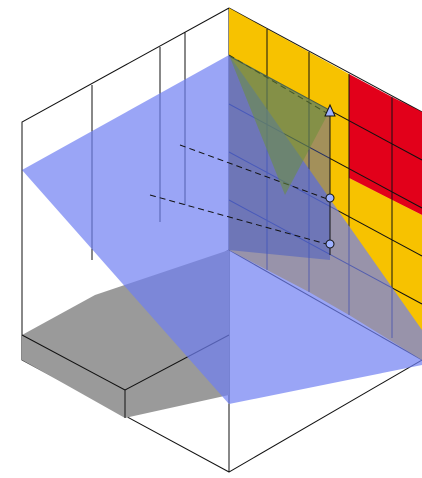  What do you see at coordinates (407, 156) in the screenshot?
I see `grid-column-5-red` at bounding box center [407, 156].